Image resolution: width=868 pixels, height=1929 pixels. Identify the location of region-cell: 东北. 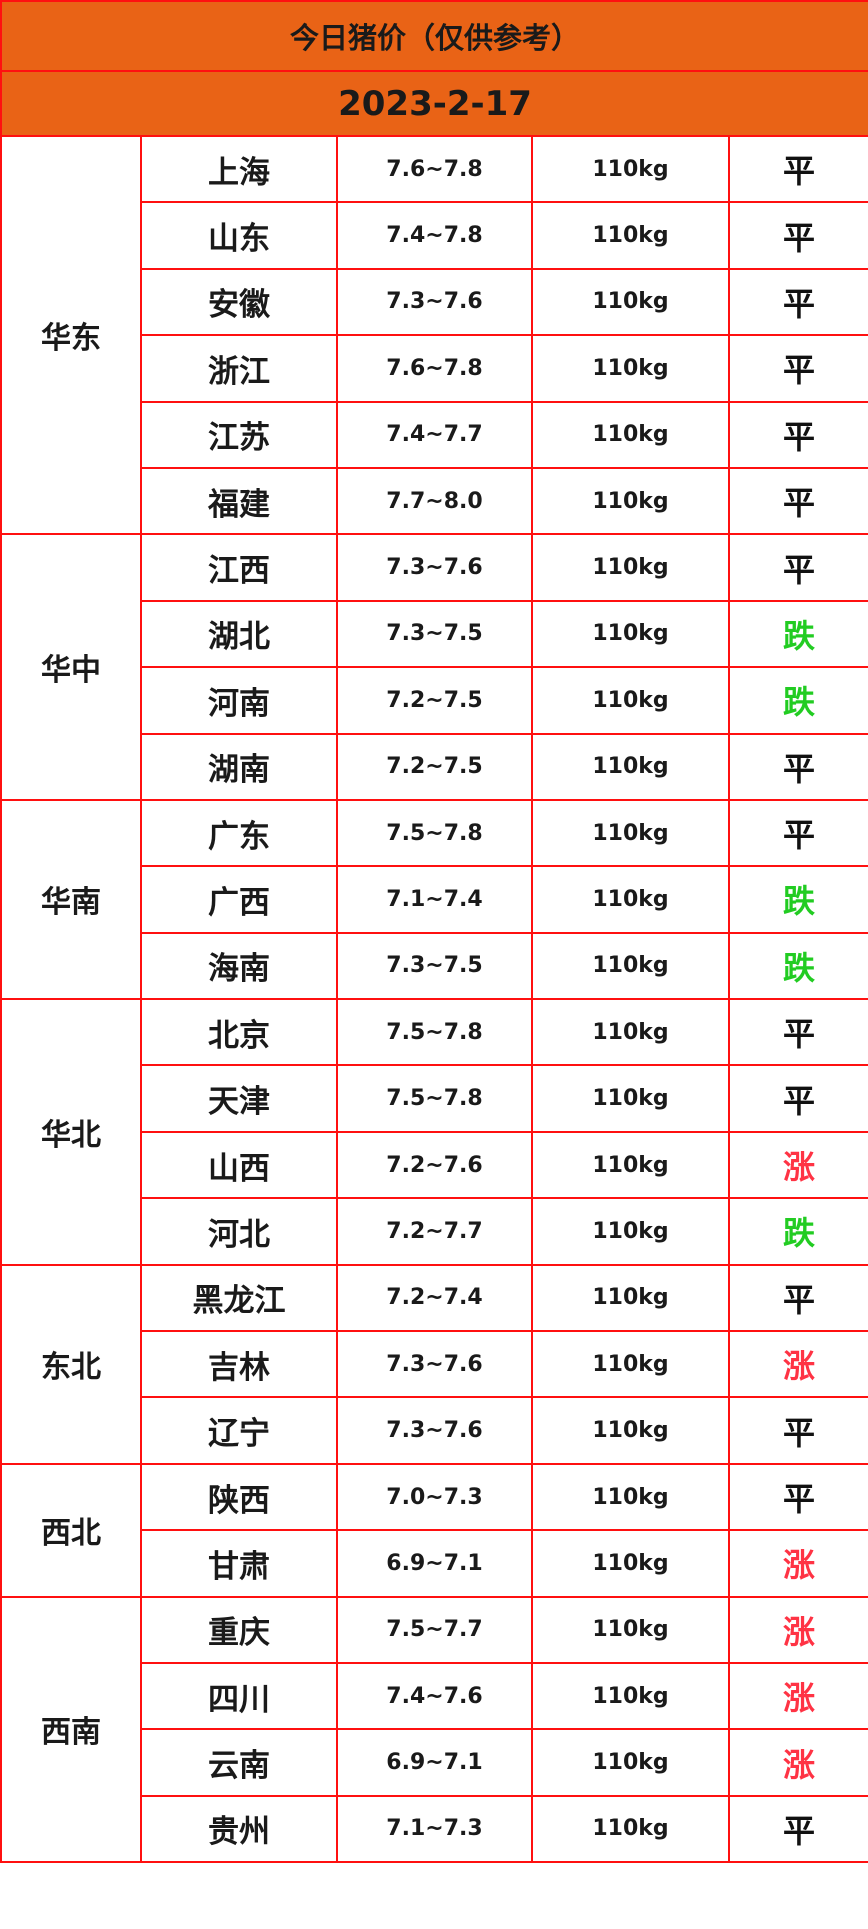
(71, 1364).